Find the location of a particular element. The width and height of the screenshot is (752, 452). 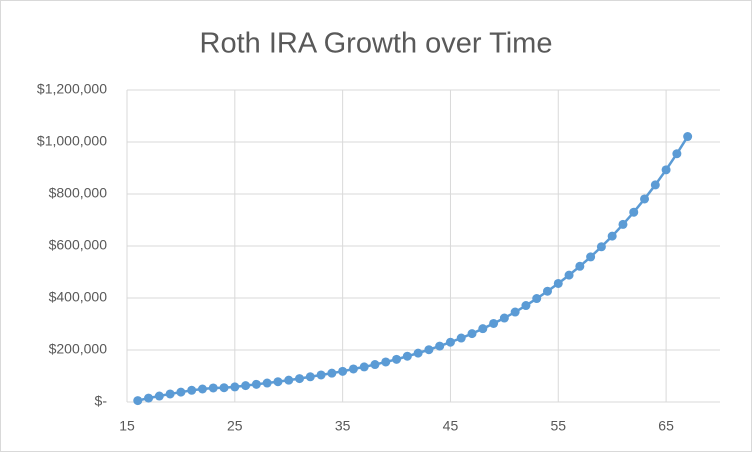

y-tick-label: $600,000 is located at coordinates (78, 245).